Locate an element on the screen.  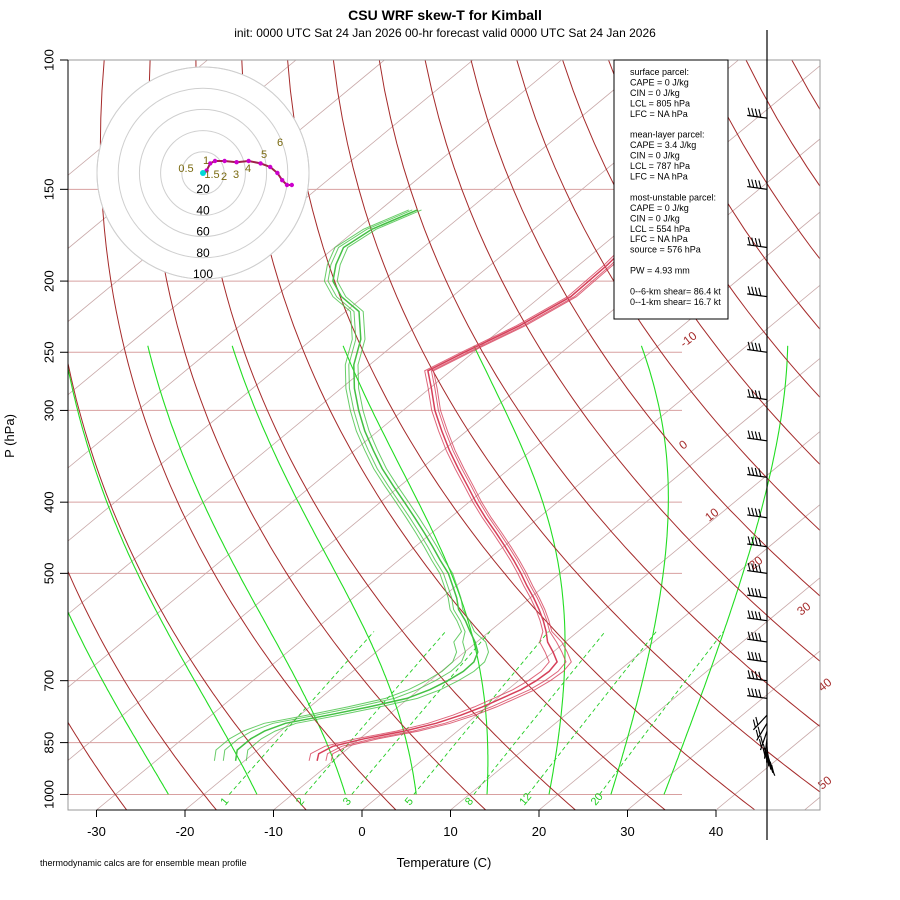
mixing-ratio-label: 1 is located at coordinates (224, 802).